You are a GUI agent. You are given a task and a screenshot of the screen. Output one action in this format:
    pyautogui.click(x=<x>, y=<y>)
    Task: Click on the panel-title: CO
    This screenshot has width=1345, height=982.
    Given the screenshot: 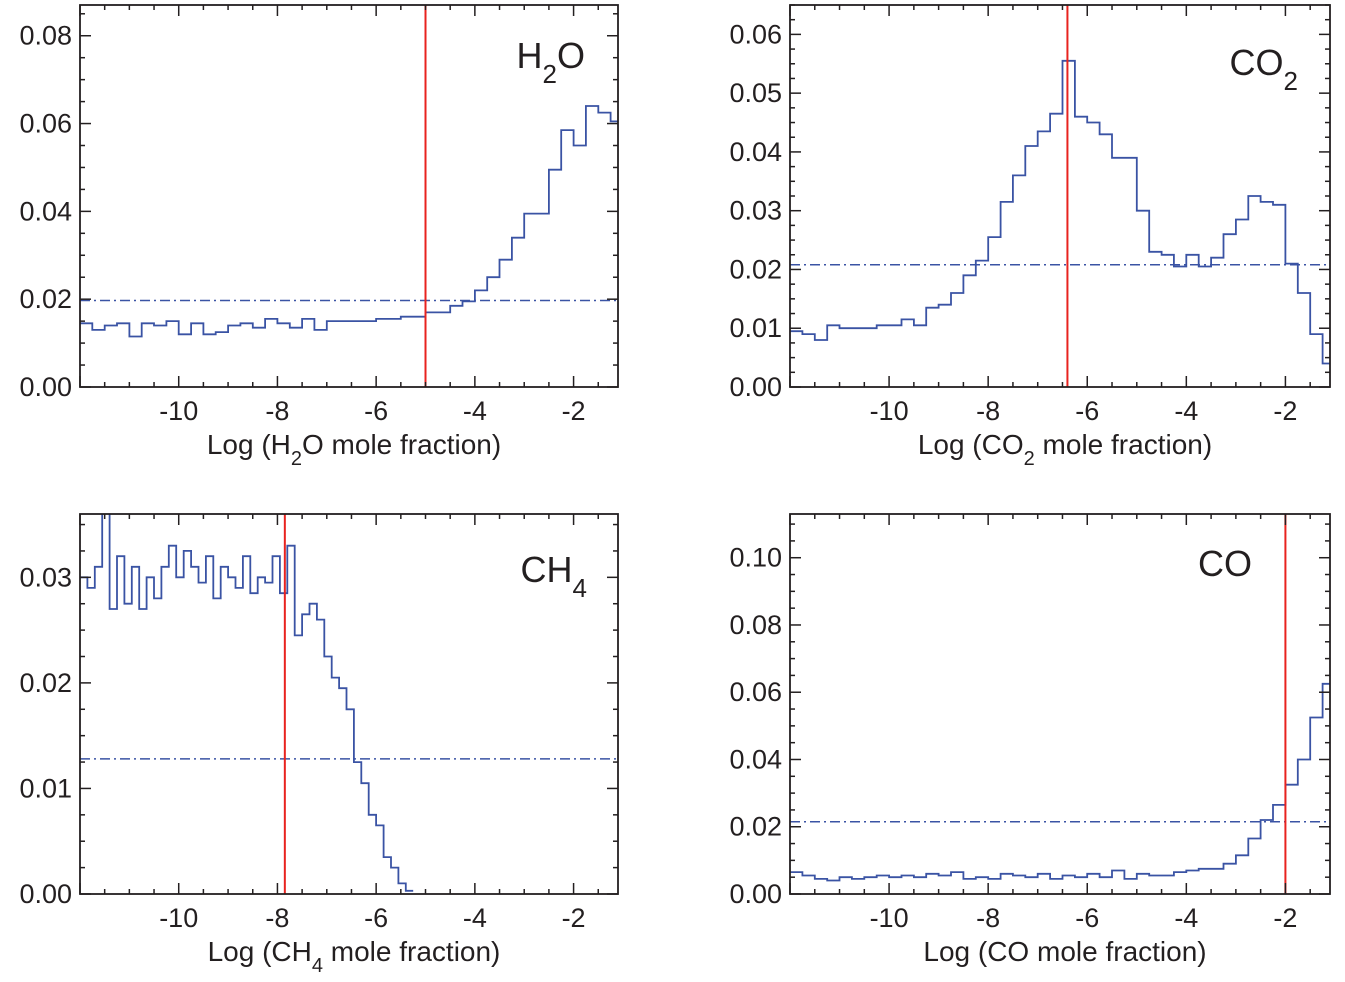 What is the action you would take?
    pyautogui.click(x=1225, y=563)
    